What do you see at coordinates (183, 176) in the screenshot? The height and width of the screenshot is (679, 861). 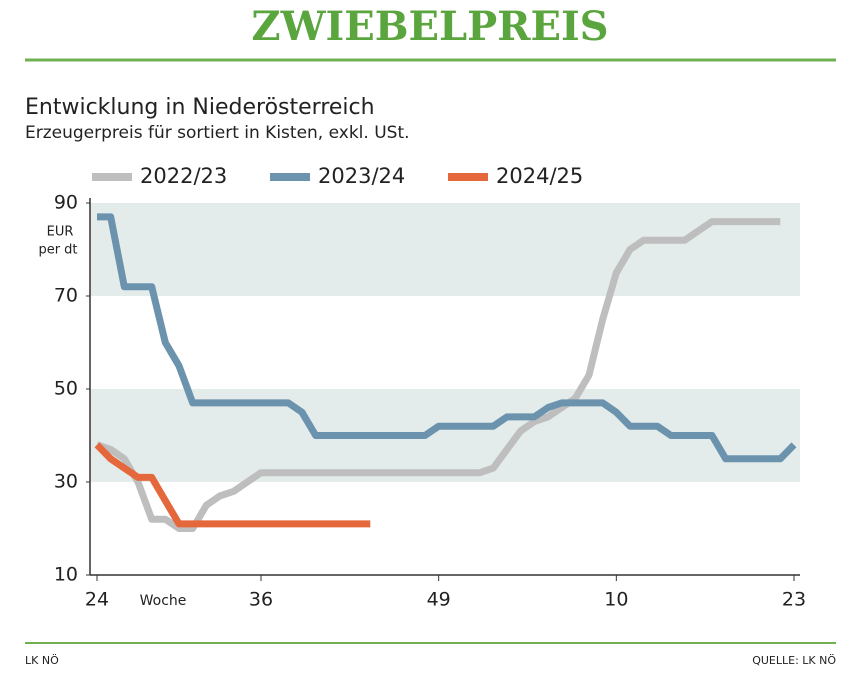 I see `legend-label: 2022/23` at bounding box center [183, 176].